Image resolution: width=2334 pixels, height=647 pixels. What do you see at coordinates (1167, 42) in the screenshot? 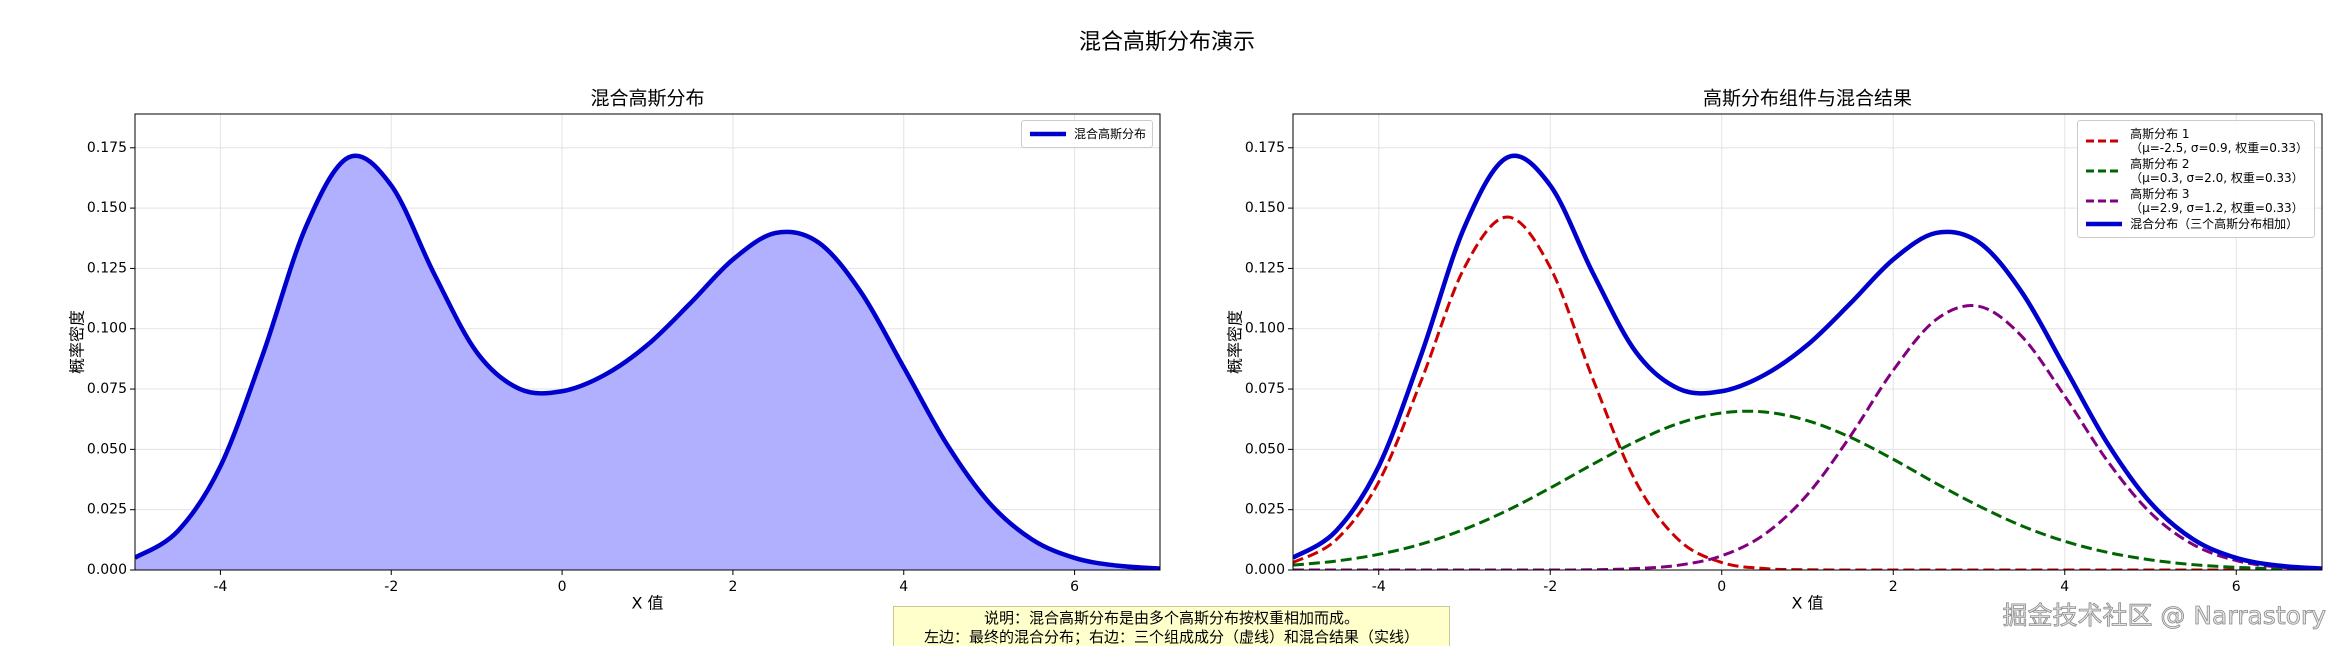
I see `figure-title: 混合高斯分布演示` at bounding box center [1167, 42].